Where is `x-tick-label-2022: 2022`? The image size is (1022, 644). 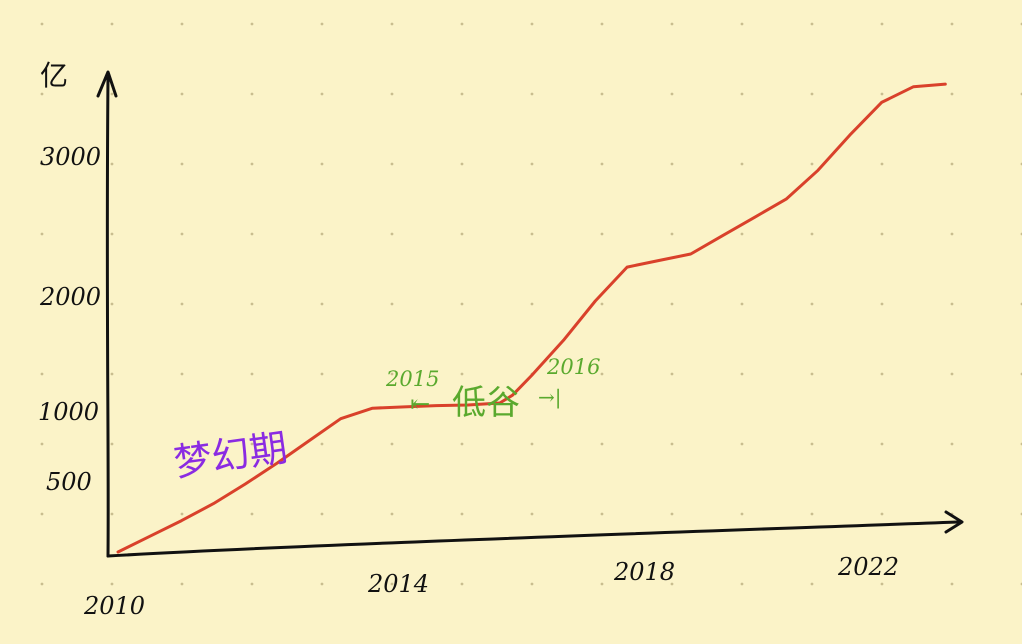 x-tick-label-2022: 2022 is located at coordinates (868, 567).